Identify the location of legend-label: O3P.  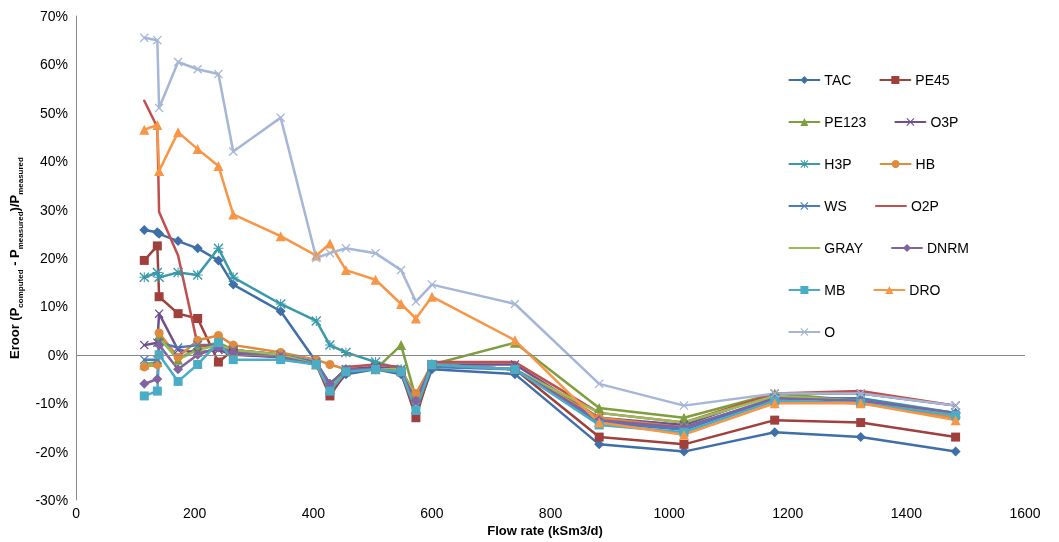
(944, 122).